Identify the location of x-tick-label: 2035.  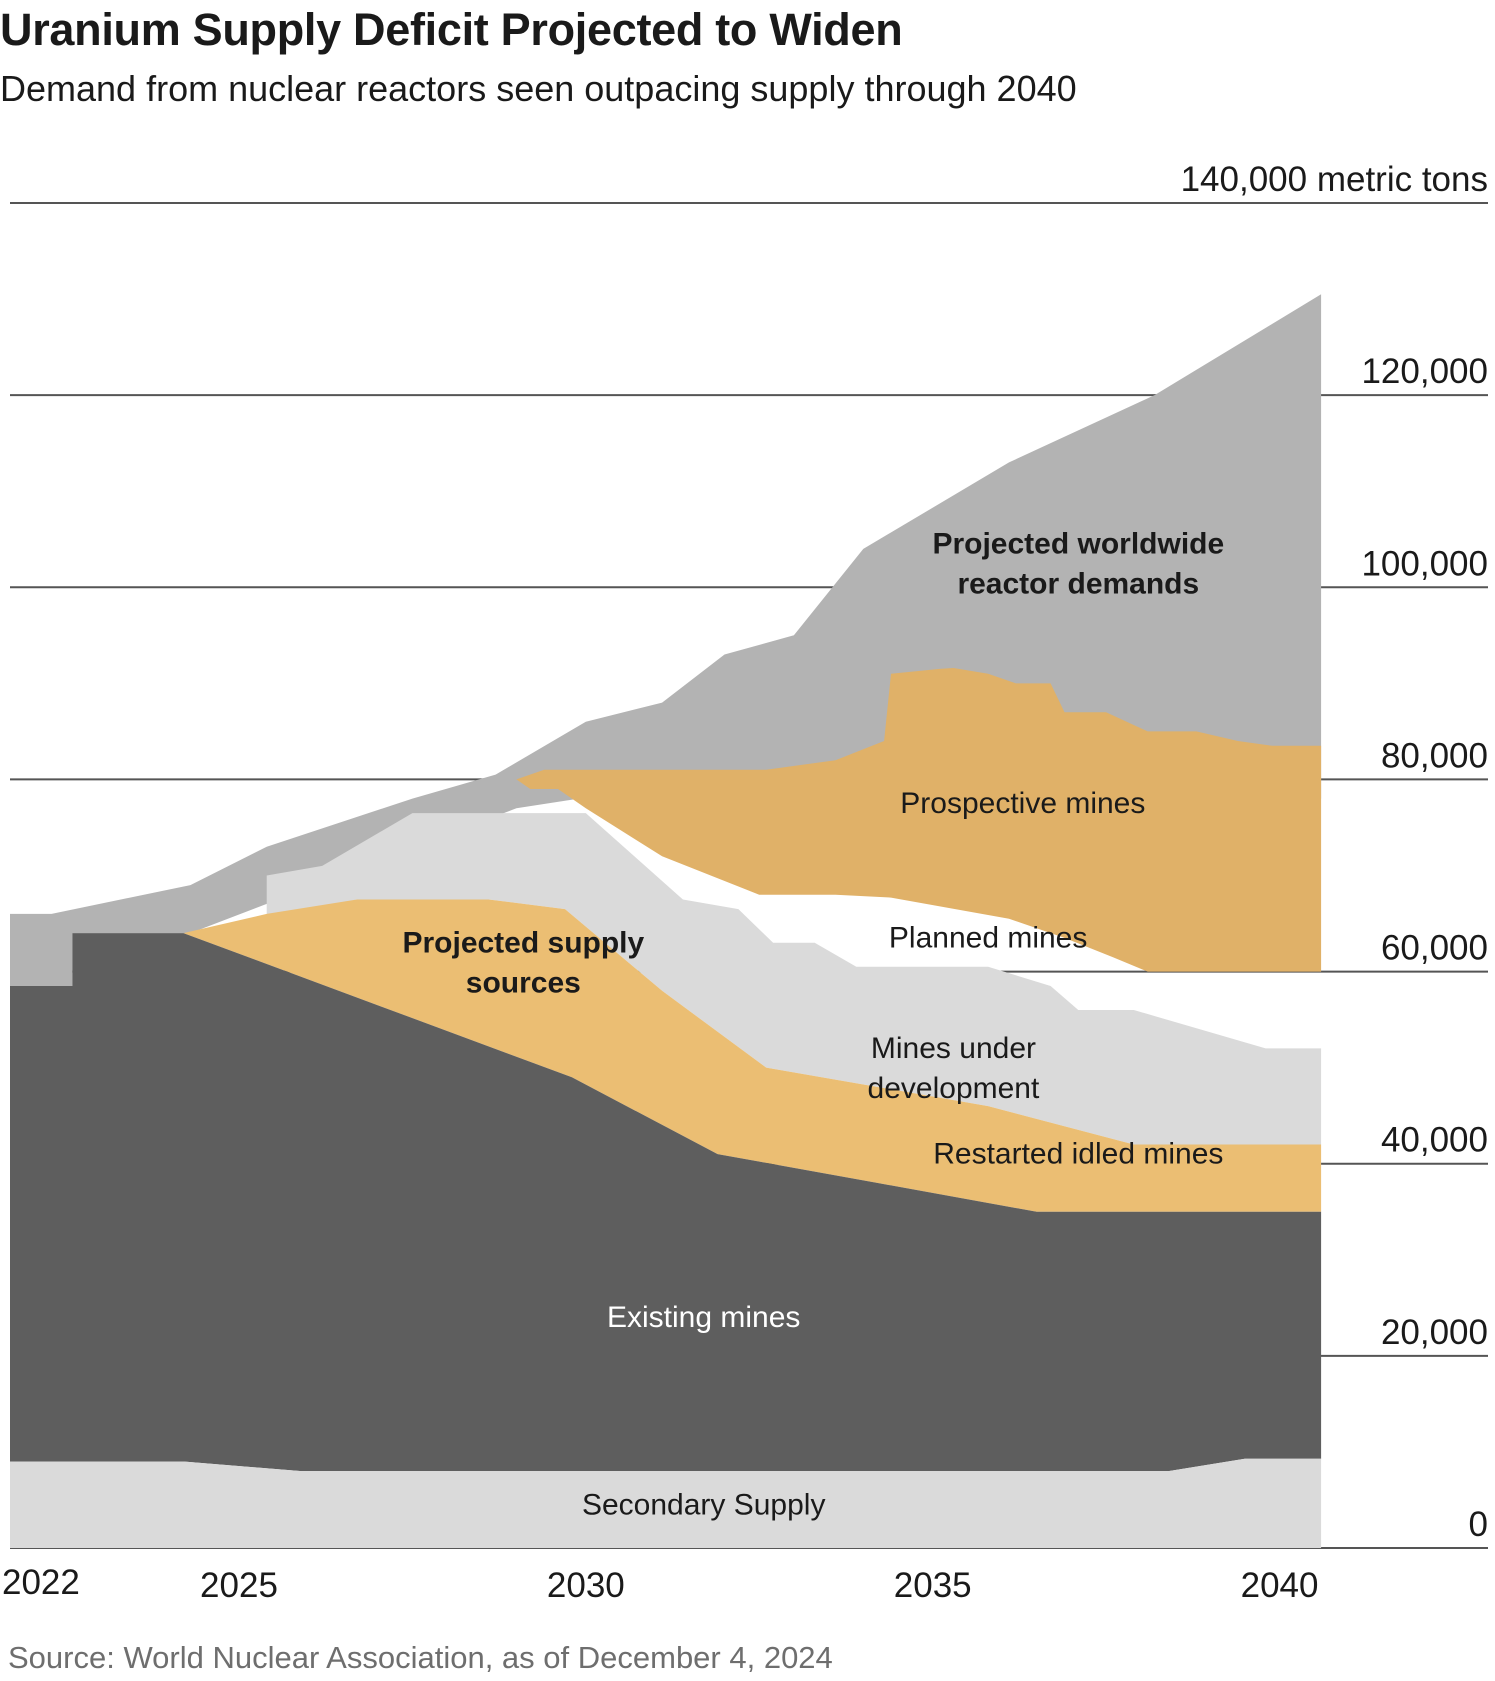
(933, 1585).